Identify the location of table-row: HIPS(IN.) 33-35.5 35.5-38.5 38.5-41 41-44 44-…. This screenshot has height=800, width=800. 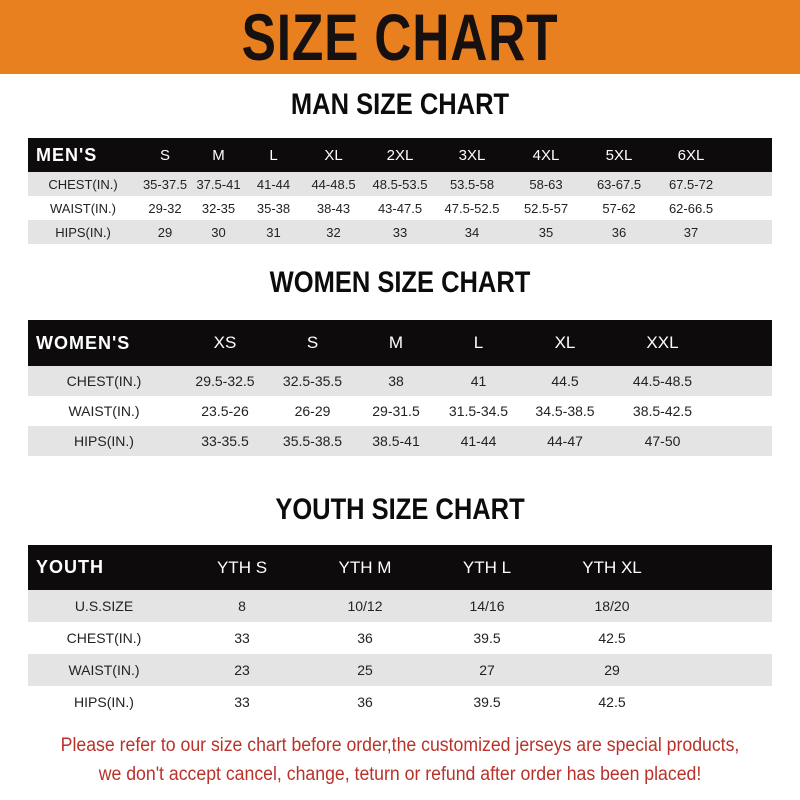
(400, 441).